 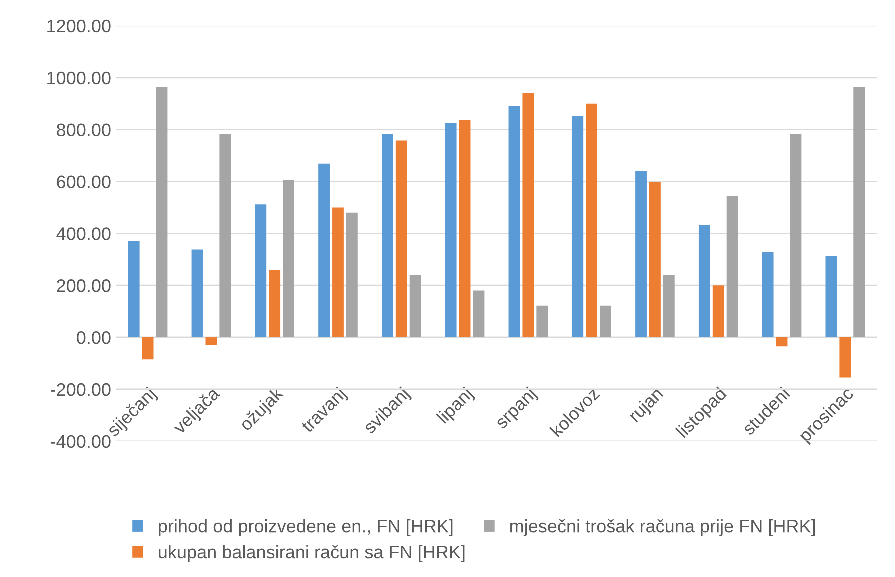 I want to click on y-tick-label: 400.00, so click(x=83, y=234).